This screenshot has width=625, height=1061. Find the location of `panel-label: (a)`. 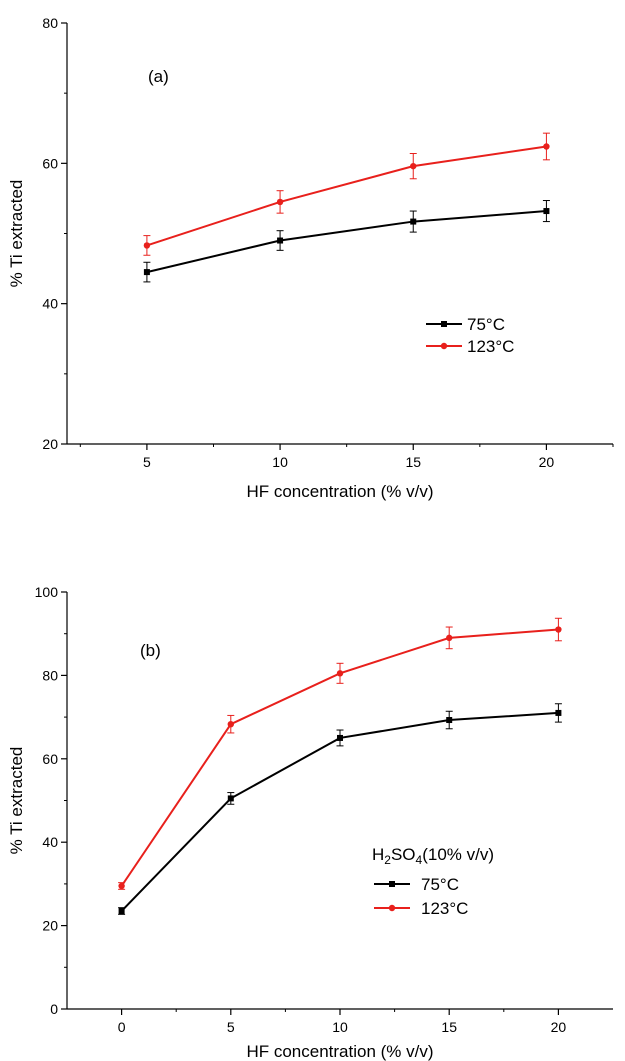

panel-label: (a) is located at coordinates (158, 76).